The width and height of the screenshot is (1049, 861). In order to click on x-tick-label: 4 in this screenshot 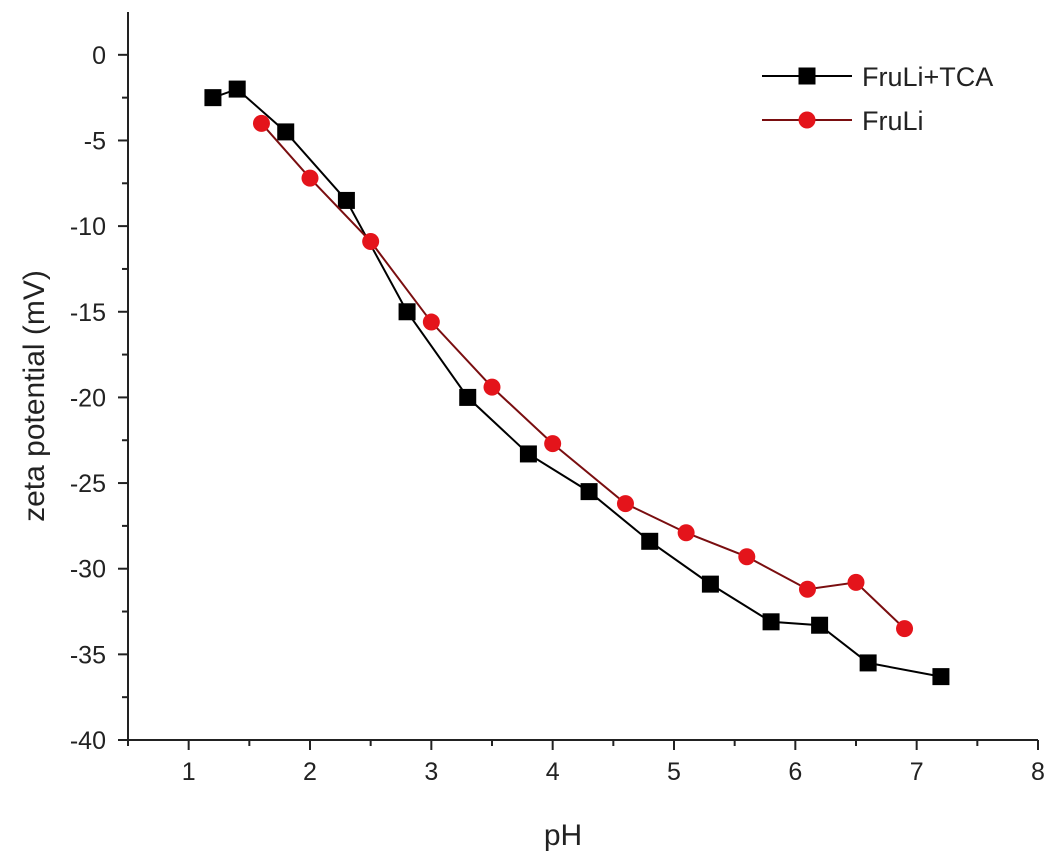, I will do `click(553, 772)`.